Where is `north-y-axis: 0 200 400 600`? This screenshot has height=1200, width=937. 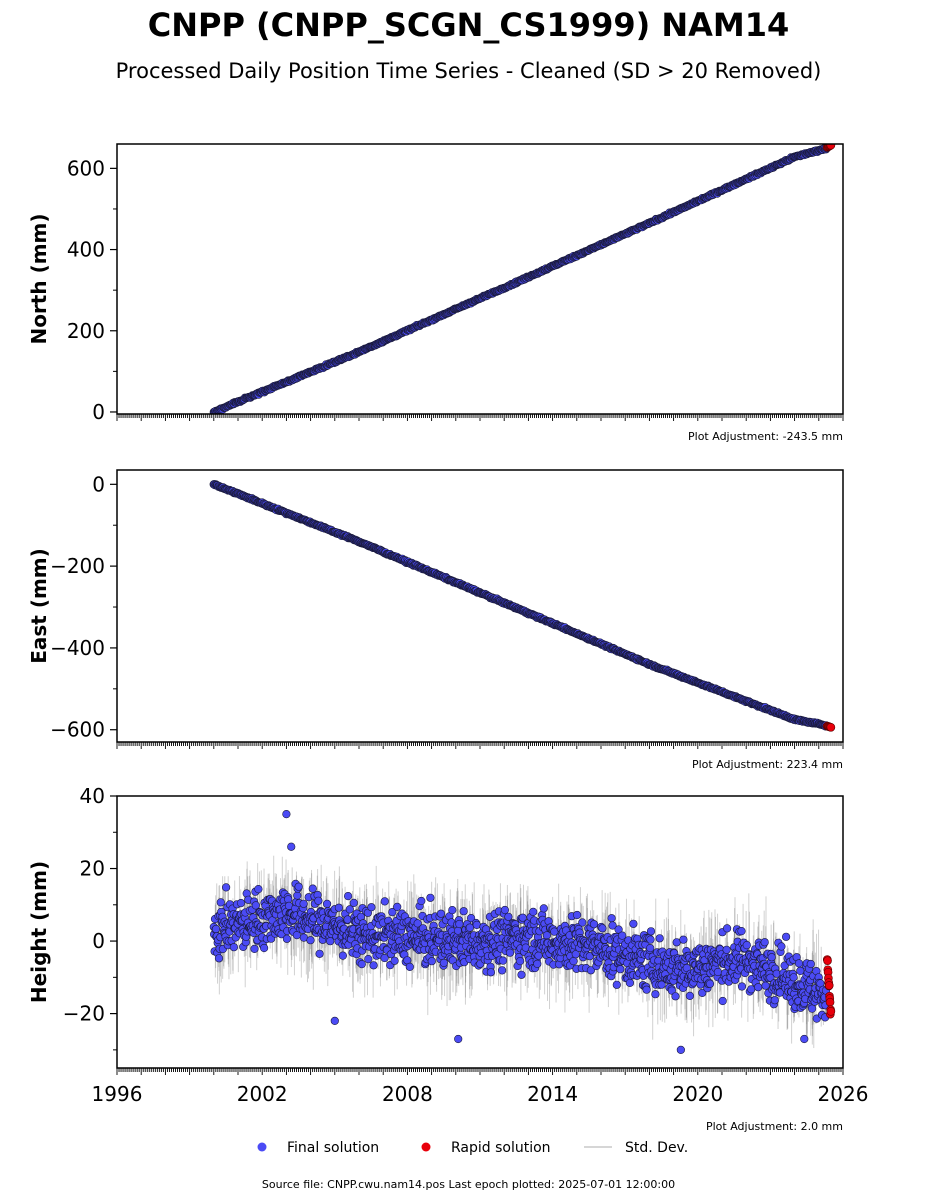 north-y-axis: 0 200 400 600 is located at coordinates (92, 290).